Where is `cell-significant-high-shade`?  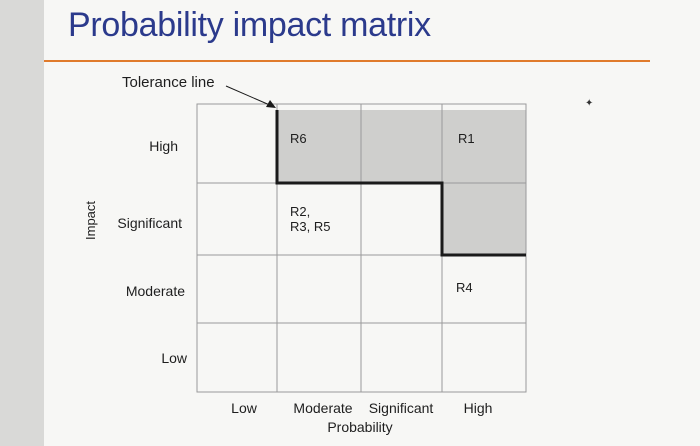 cell-significant-high-shade is located at coordinates (484, 219).